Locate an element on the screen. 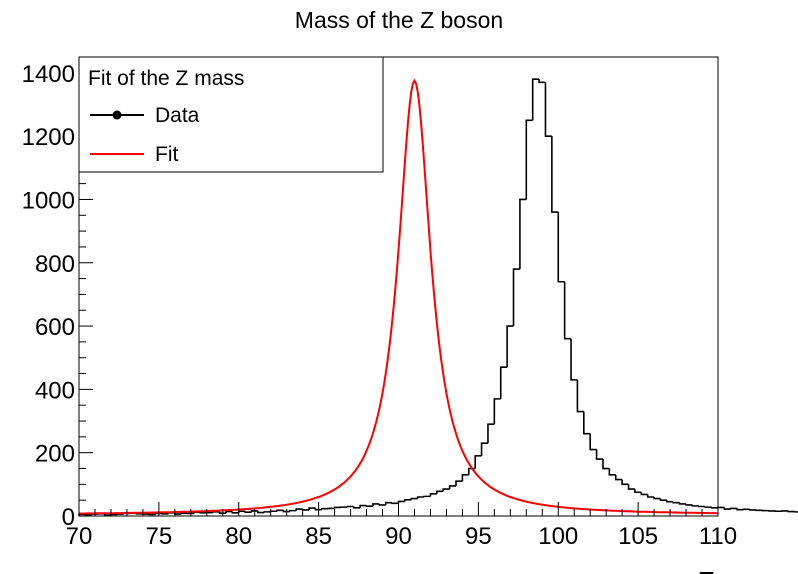 The height and width of the screenshot is (574, 798). y-tick-label: 1400 is located at coordinates (48, 74).